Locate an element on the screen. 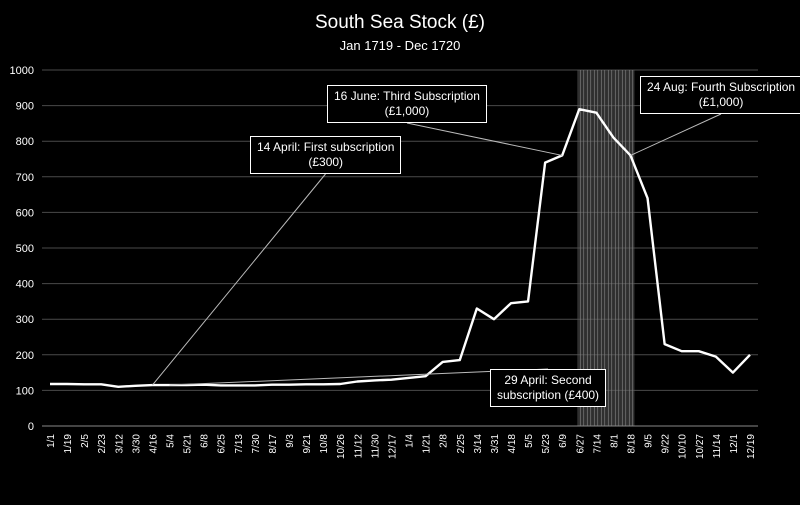  x-tick-label: 7/13 is located at coordinates (239, 444).